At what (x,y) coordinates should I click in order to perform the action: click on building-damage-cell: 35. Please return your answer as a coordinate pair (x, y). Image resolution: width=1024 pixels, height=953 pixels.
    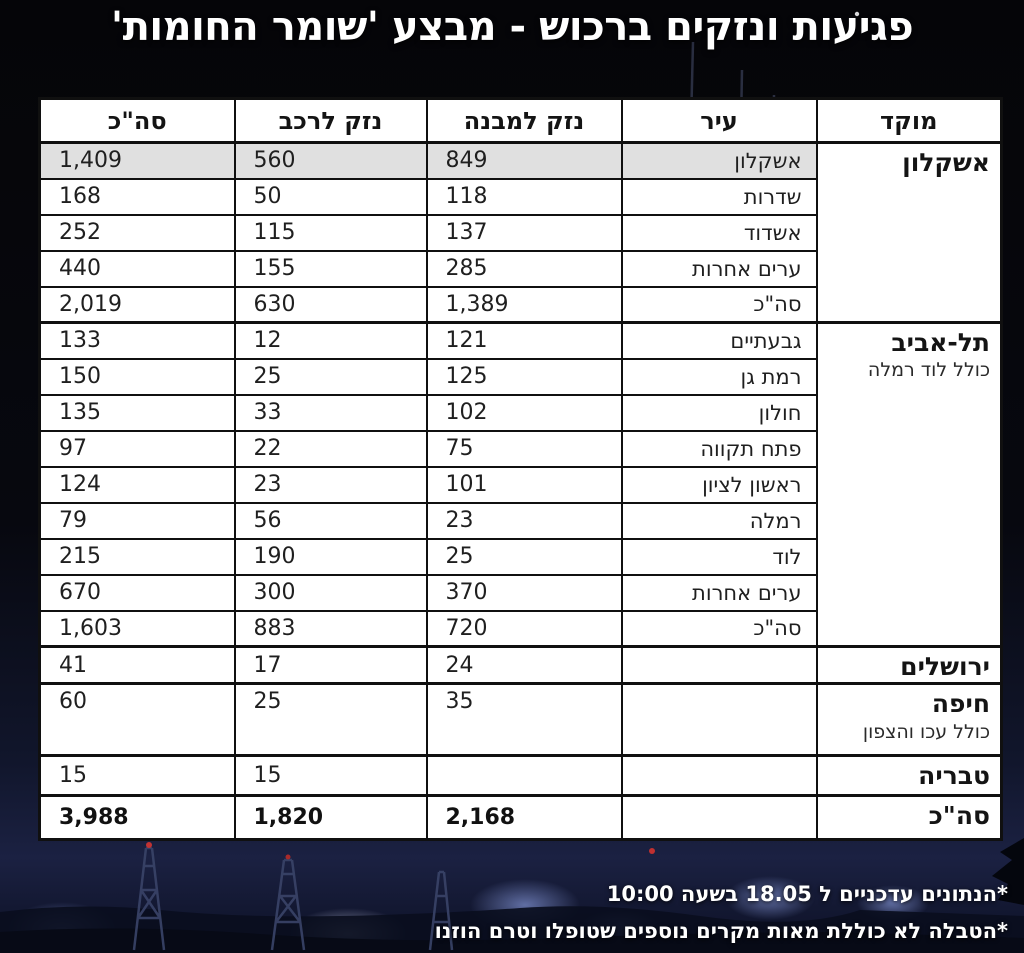
    Looking at the image, I should click on (524, 719).